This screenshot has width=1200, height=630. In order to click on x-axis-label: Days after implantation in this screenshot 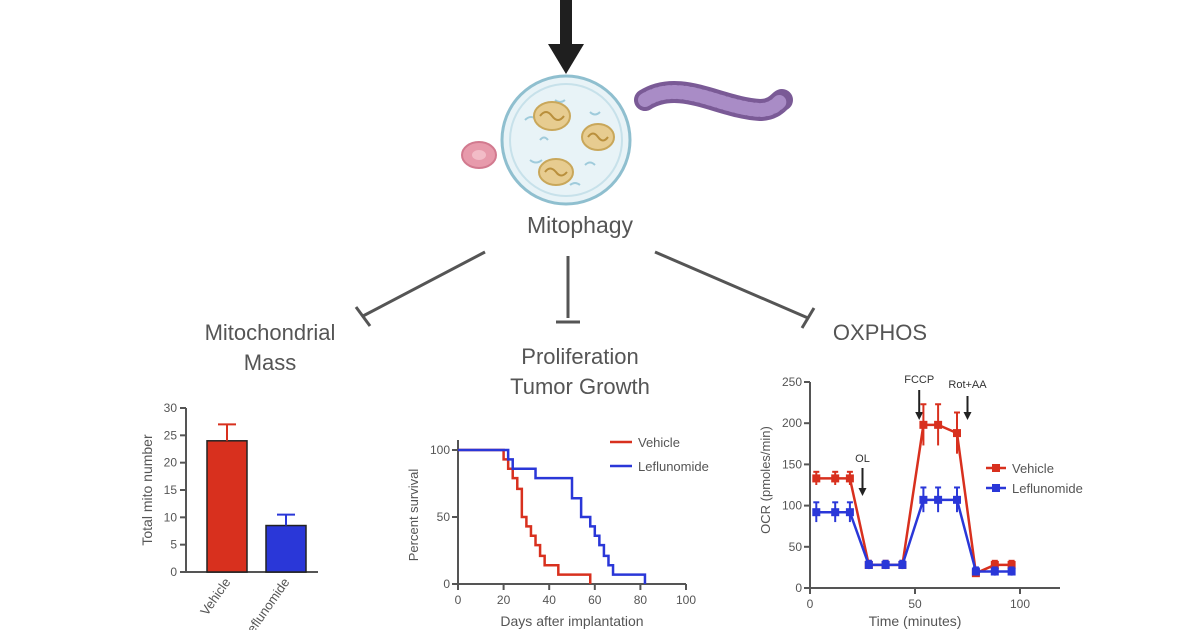, I will do `click(571, 621)`.